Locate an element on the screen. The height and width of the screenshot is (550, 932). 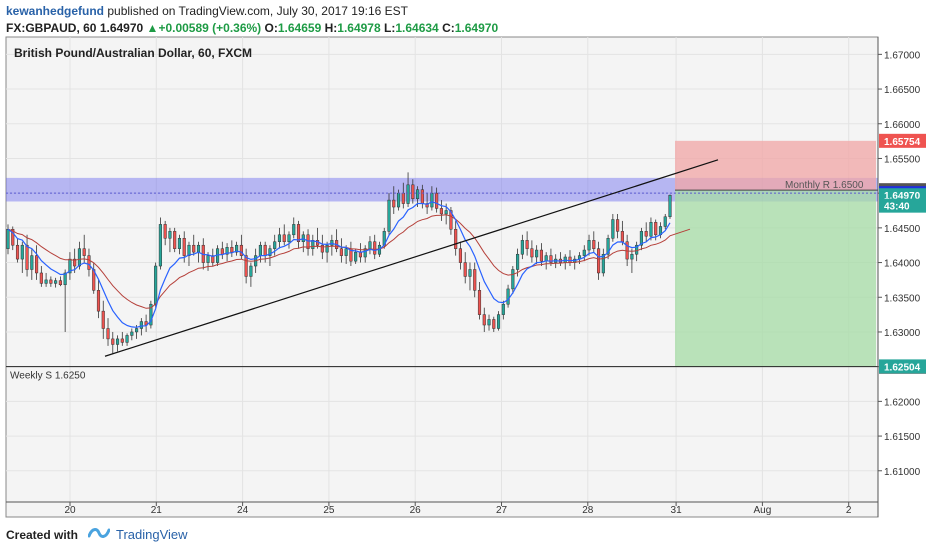
open-value: 1.64659 is located at coordinates (299, 28).